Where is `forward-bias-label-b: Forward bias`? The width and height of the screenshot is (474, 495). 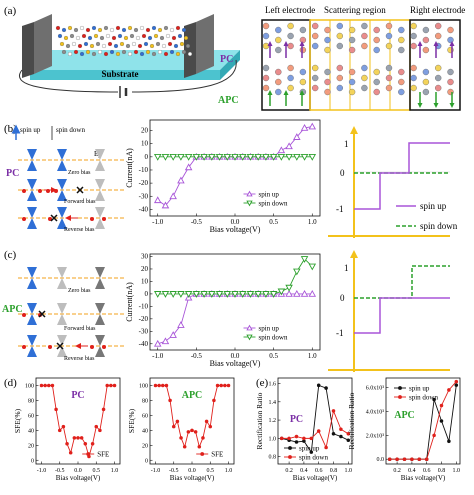
forward-bias-label-b: Forward bias is located at coordinates (80, 202).